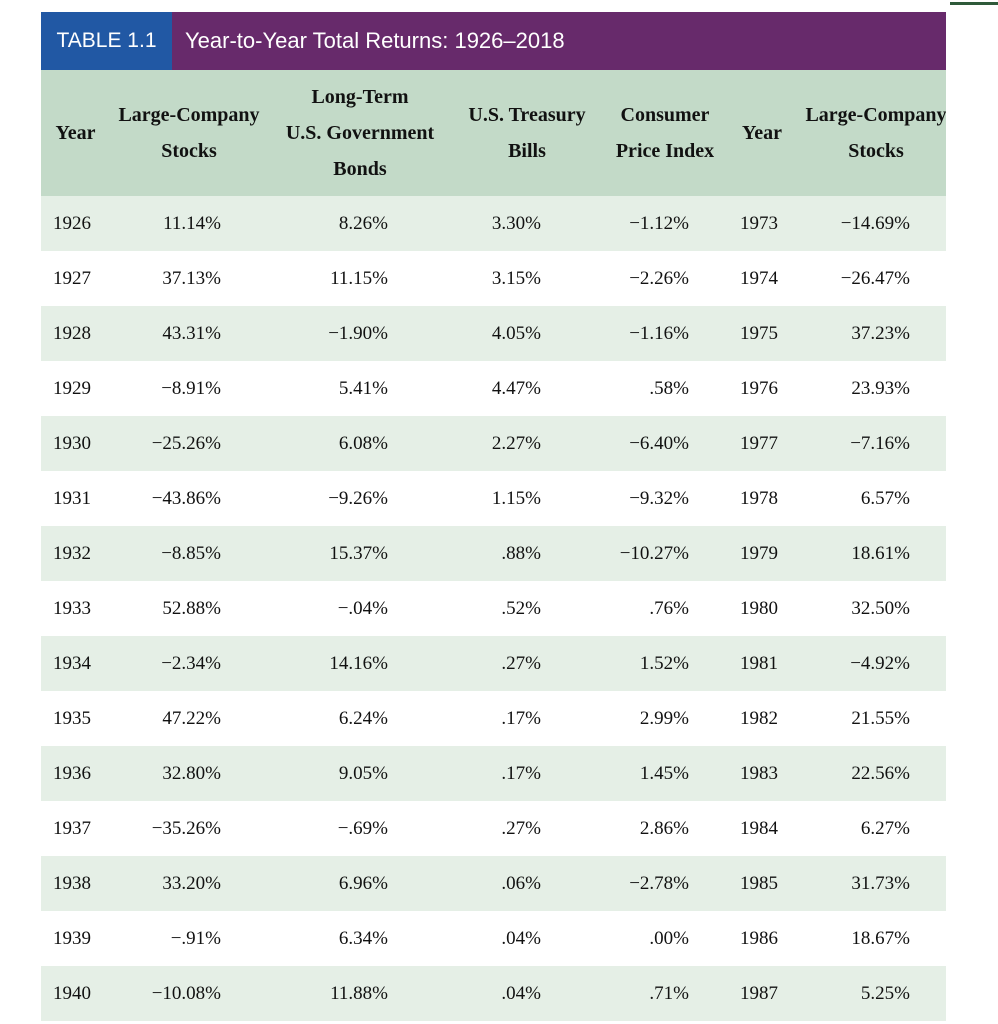  Describe the element at coordinates (189, 133) in the screenshot. I see `header-large-company-stocks: Large-Company Stocks` at that location.